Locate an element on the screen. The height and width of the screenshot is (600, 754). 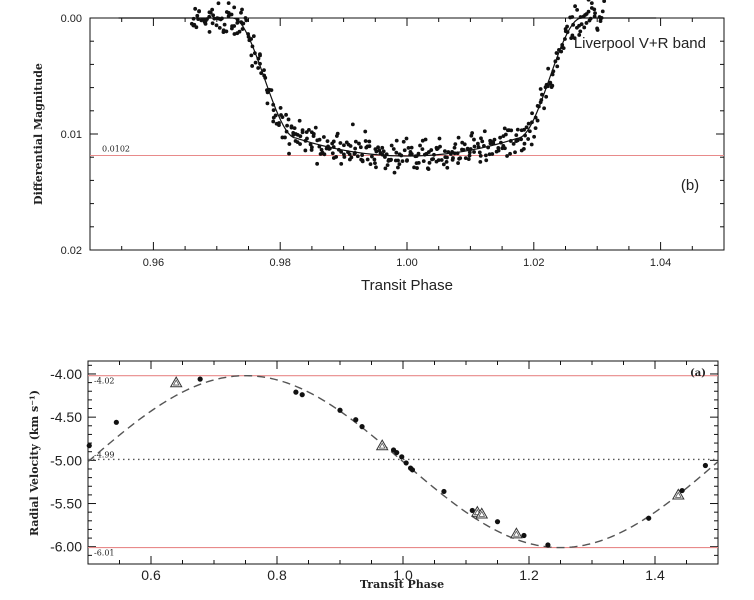
light-curve-y-tick-labels: 0.00 0.01 0.02 is located at coordinates (71, 135).